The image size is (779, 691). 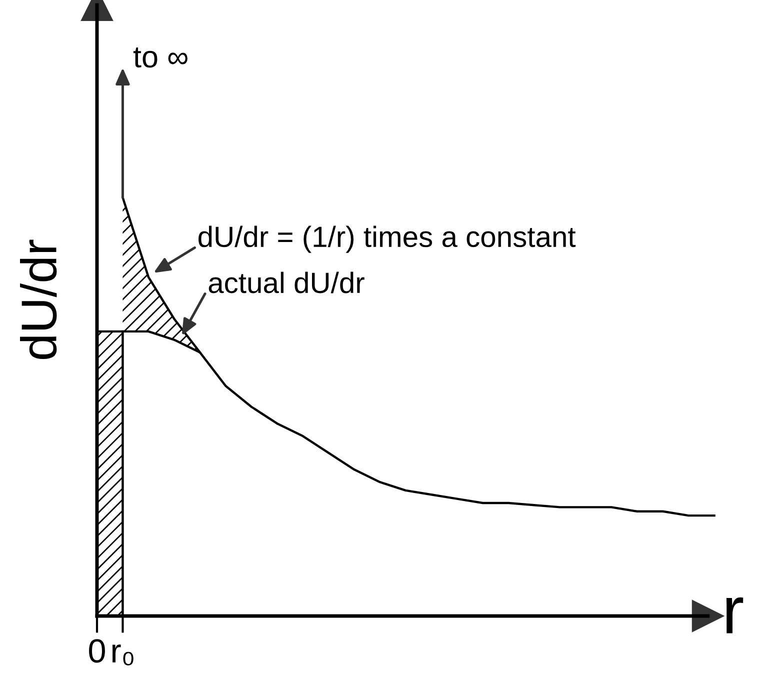 What do you see at coordinates (38, 300) in the screenshot?
I see `y-axis-title: dU/dr` at bounding box center [38, 300].